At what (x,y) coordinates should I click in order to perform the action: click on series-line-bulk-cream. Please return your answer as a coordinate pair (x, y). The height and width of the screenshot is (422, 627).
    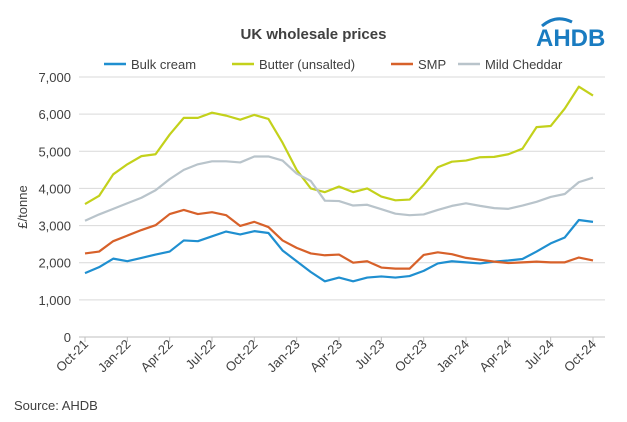
    Looking at the image, I should click on (339, 250).